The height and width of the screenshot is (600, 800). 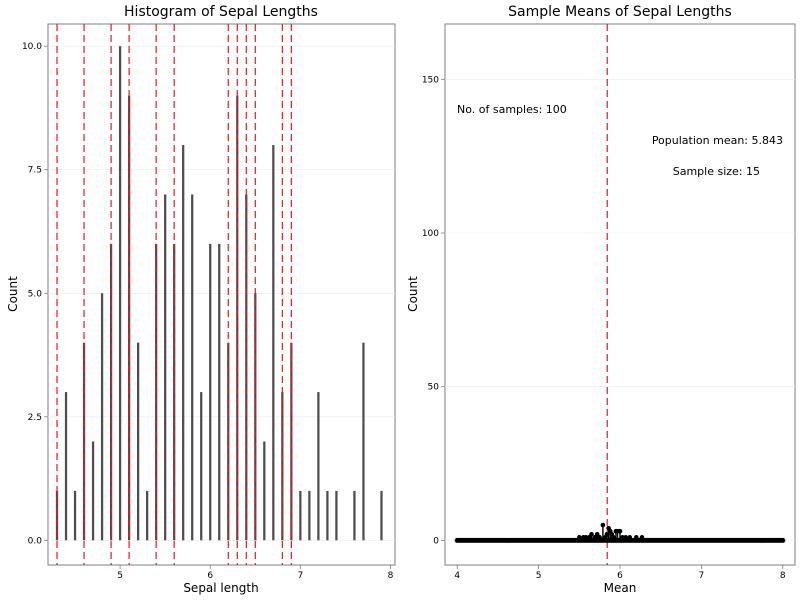 I want to click on p1-y-tick-label: 5.0, so click(x=35, y=294).